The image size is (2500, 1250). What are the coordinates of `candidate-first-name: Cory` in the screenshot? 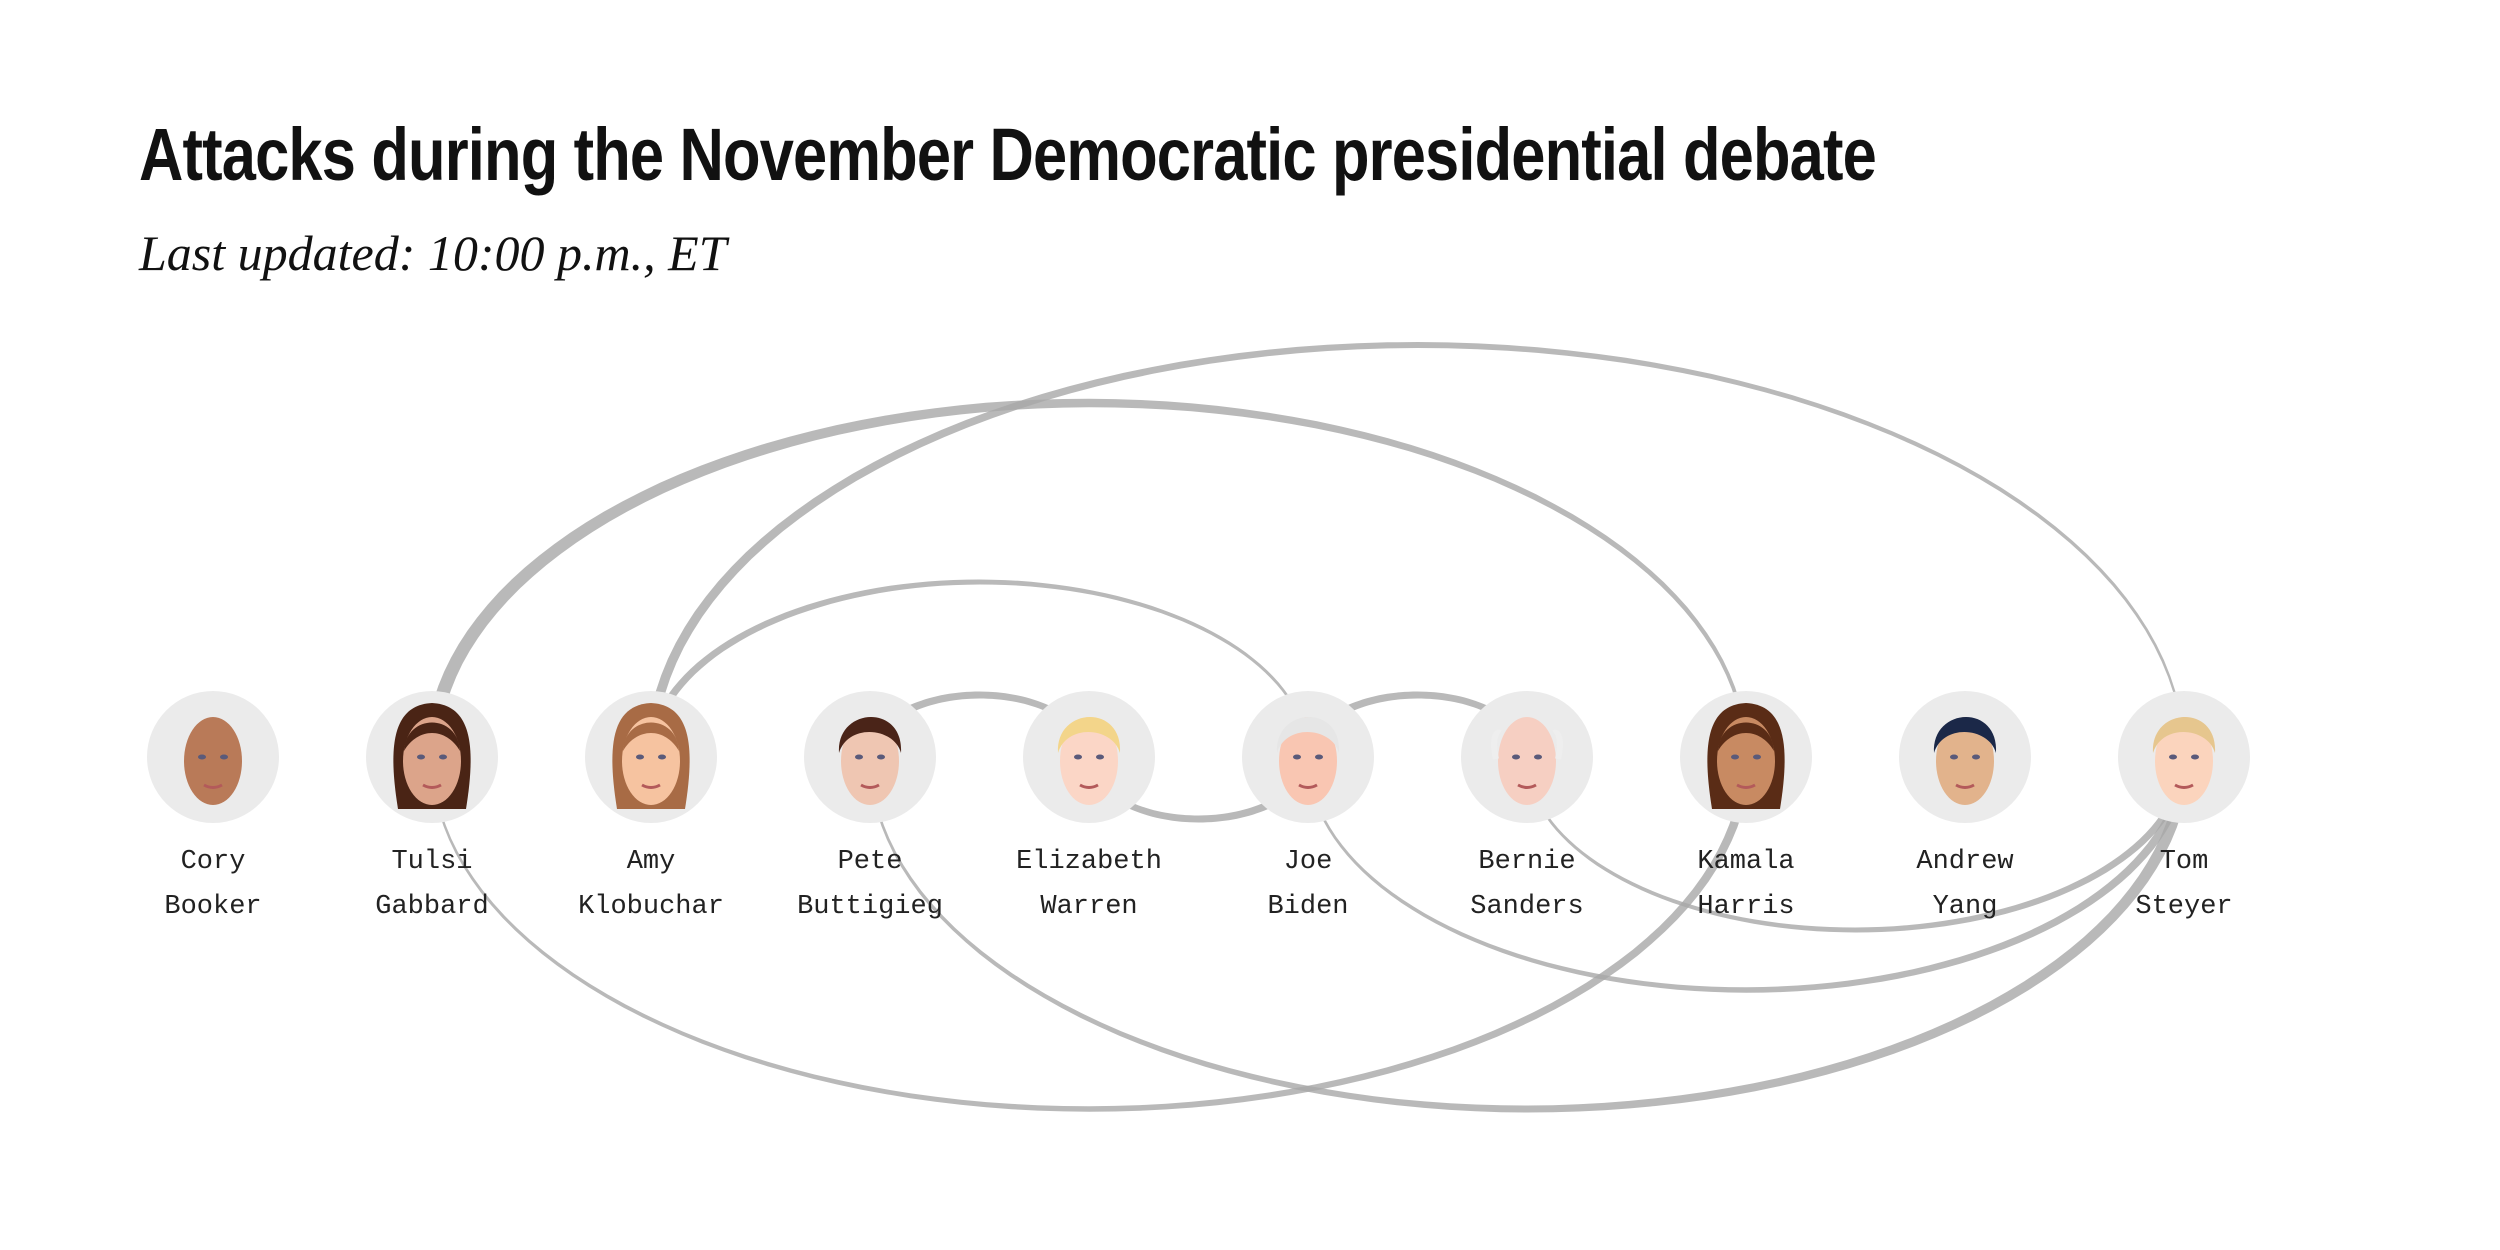 It's located at (213, 862).